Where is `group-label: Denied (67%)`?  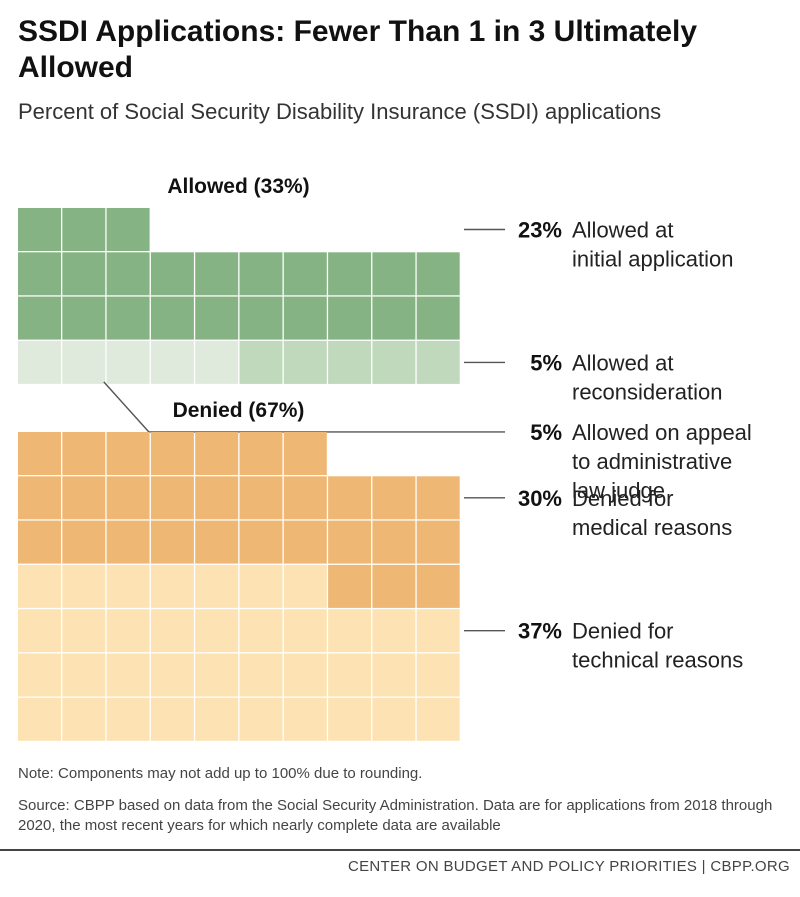 group-label: Denied (67%) is located at coordinates (239, 410).